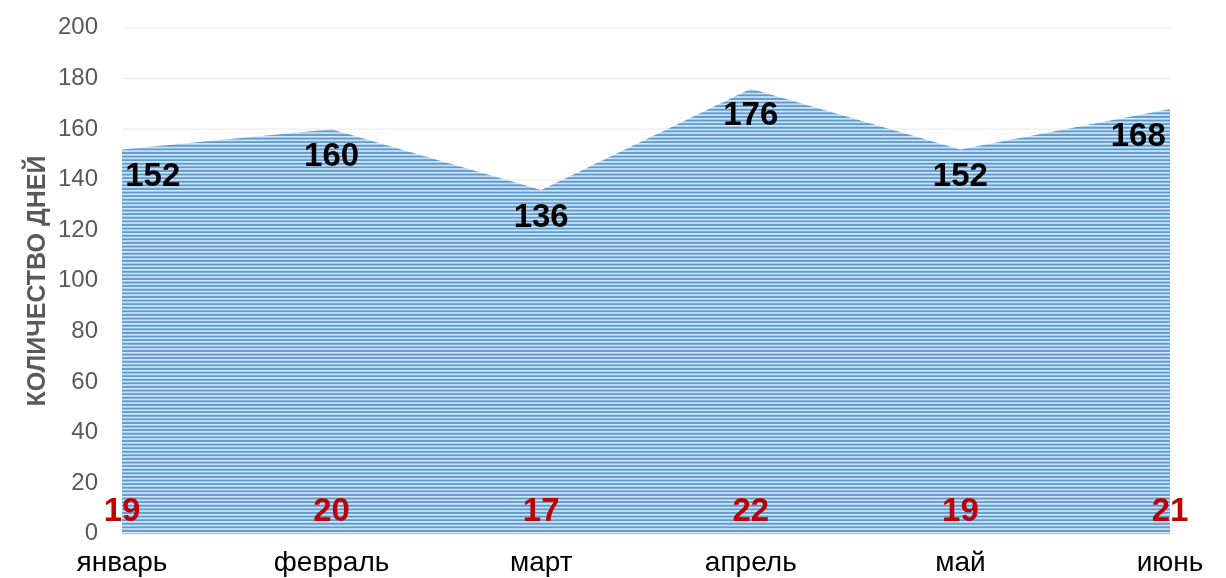 The height and width of the screenshot is (578, 1226). What do you see at coordinates (91, 532) in the screenshot?
I see `y-tick-label: 0` at bounding box center [91, 532].